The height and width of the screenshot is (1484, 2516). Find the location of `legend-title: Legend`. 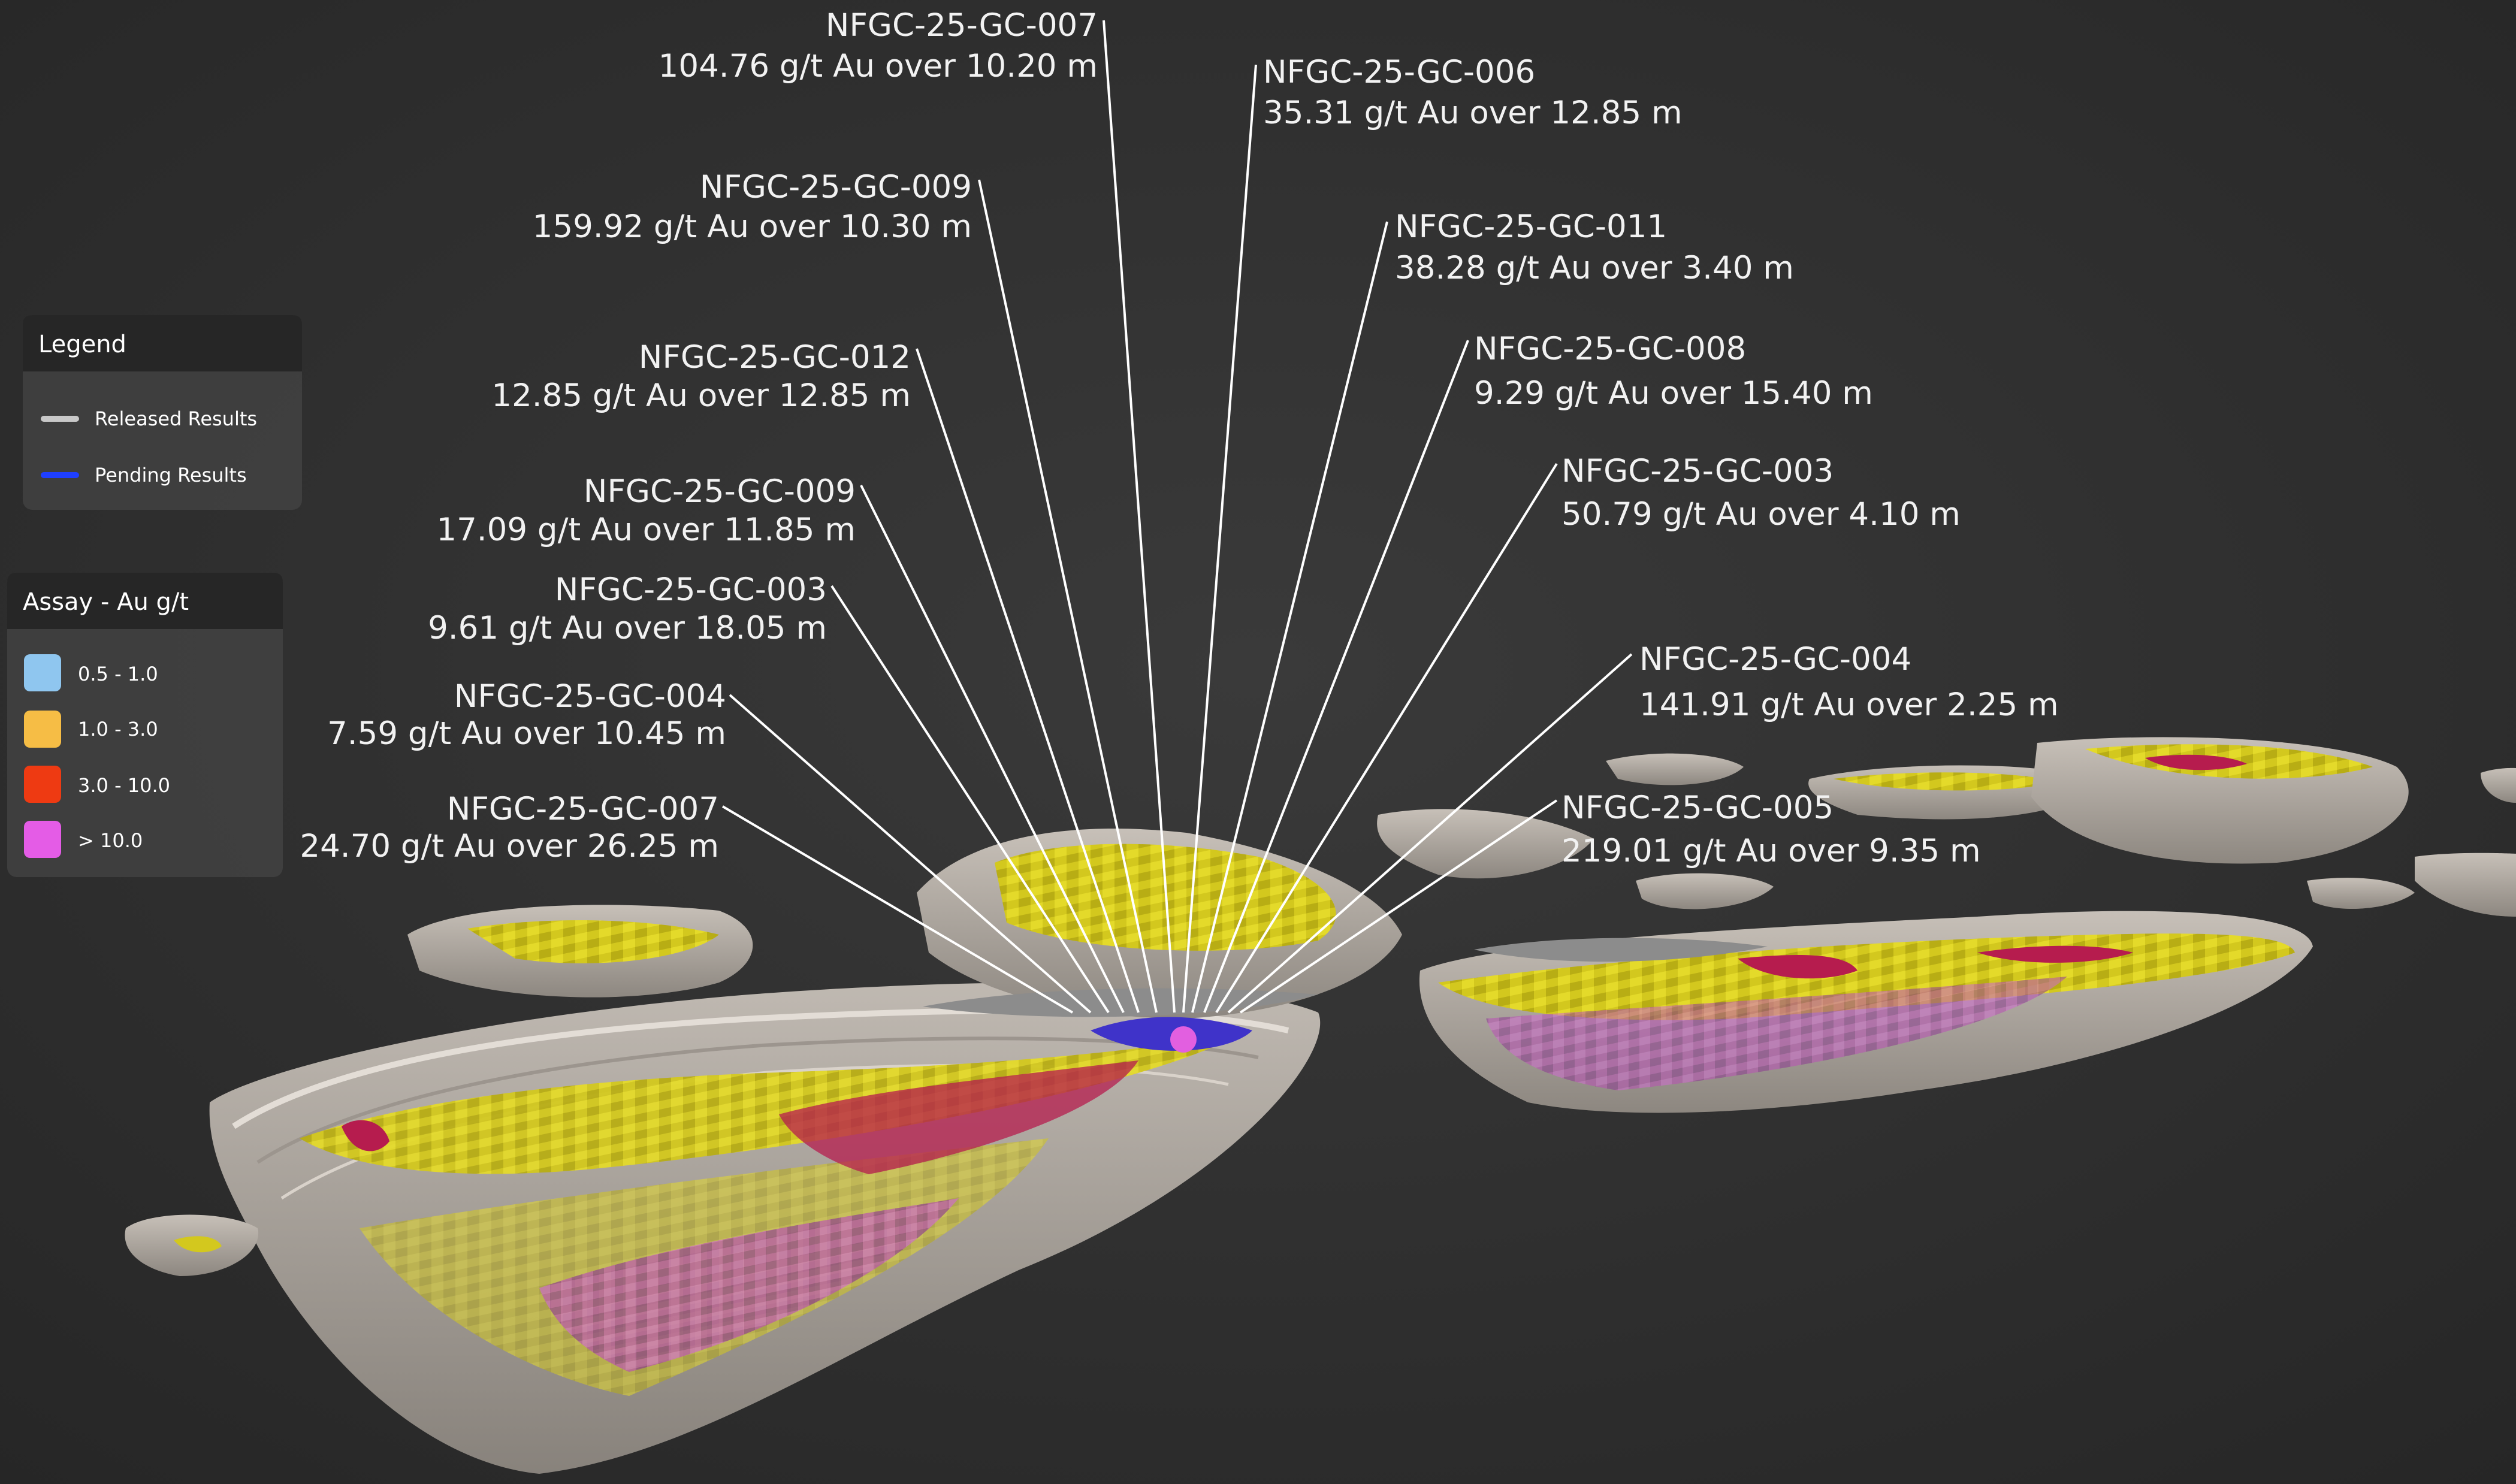

legend-title: Legend is located at coordinates (82, 344).